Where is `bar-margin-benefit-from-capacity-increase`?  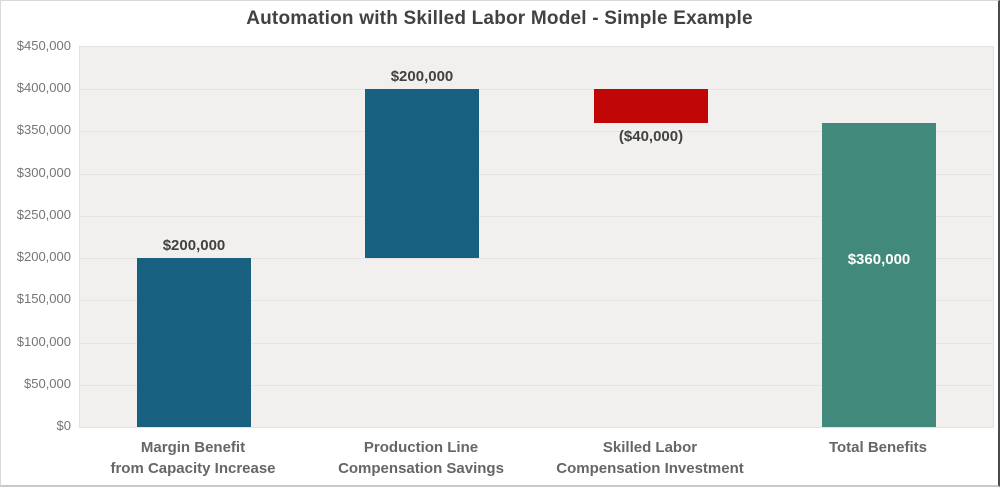 bar-margin-benefit-from-capacity-increase is located at coordinates (194, 342).